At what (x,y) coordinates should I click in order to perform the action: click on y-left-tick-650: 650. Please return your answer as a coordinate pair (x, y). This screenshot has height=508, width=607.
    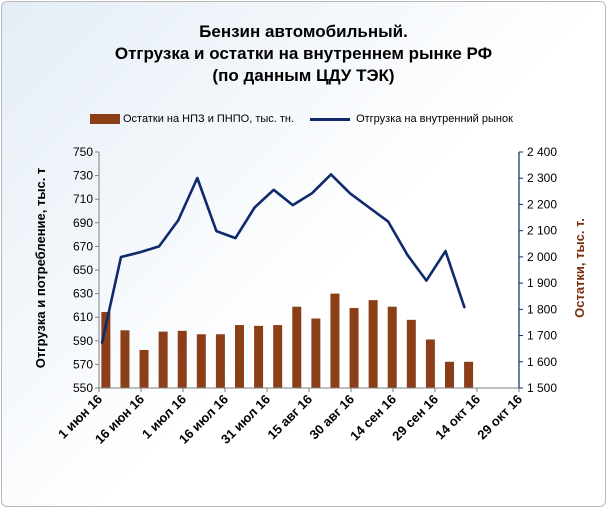
    Looking at the image, I should click on (83, 270).